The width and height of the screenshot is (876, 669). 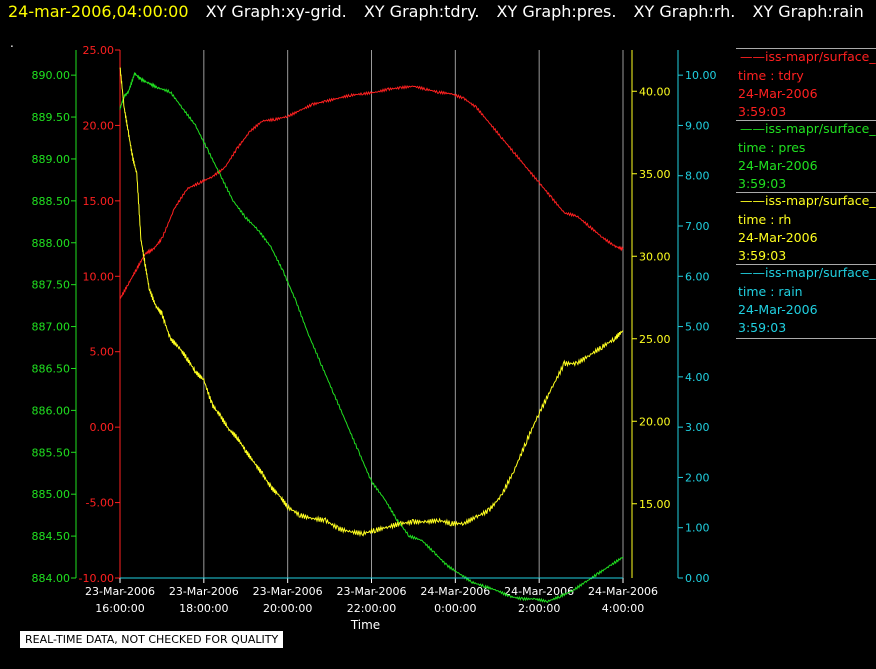 I want to click on tick-label-rain: 1.00, so click(x=697, y=528).